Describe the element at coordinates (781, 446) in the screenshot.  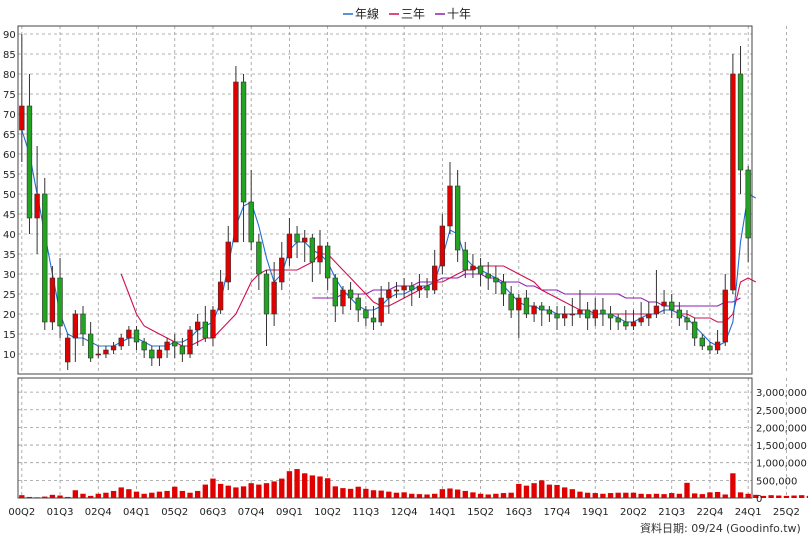
I see `volume-tick-label: 1,500,000` at that location.